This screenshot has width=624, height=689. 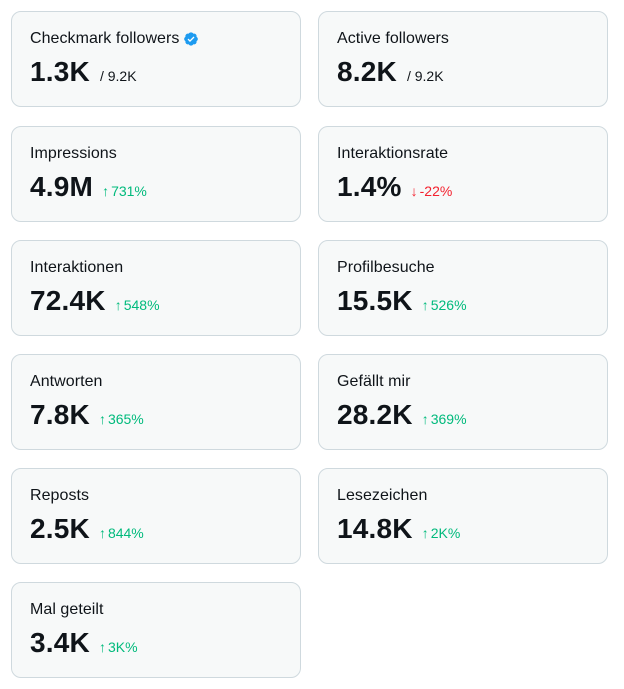 I want to click on metric-label: Interaktionen, so click(x=77, y=267).